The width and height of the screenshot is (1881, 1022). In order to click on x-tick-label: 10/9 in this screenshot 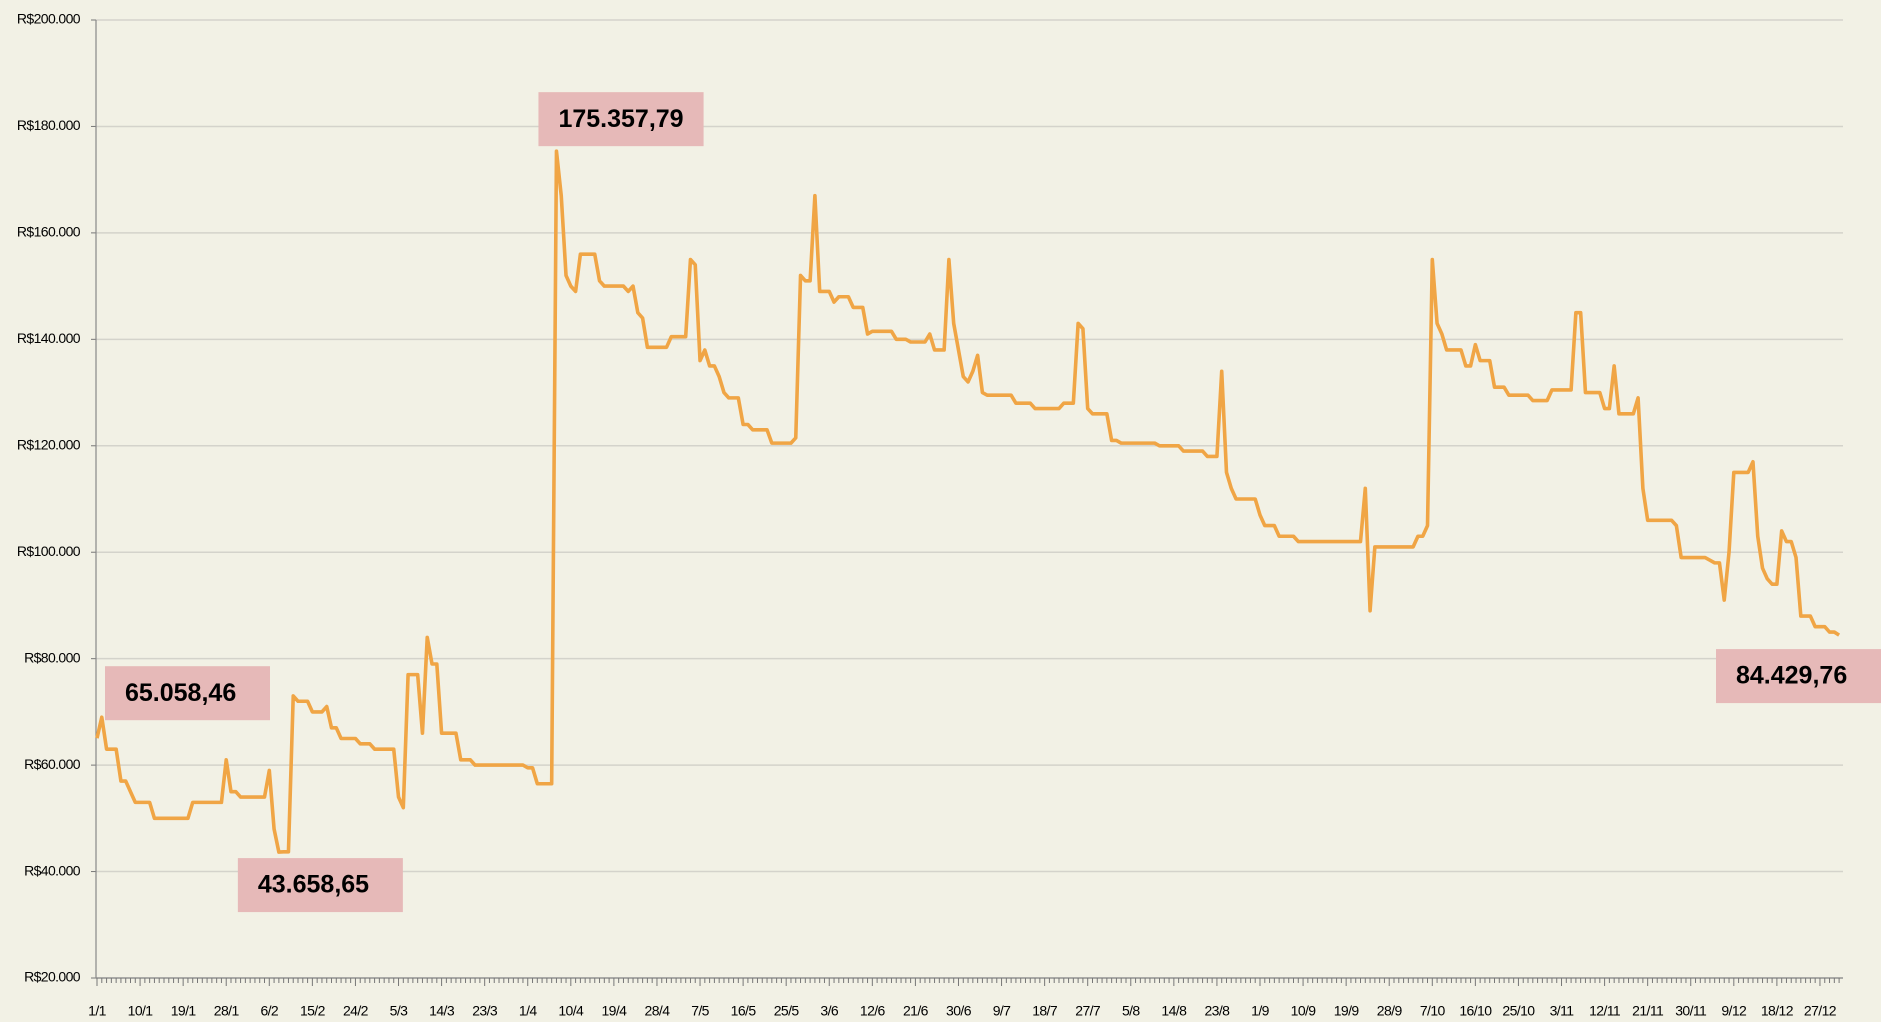, I will do `click(1304, 1011)`.